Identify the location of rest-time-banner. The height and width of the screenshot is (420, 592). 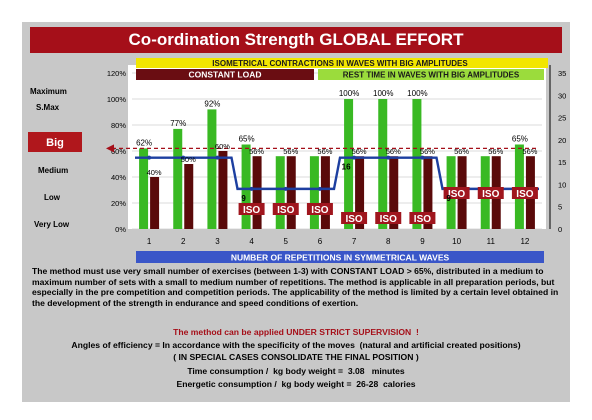
(431, 74).